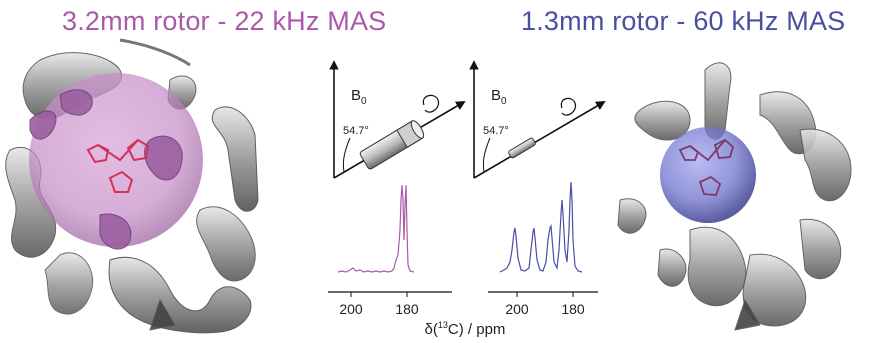  Describe the element at coordinates (224, 21) in the screenshot. I see `title-left: 3.2mm rotor - 22 kHz MAS` at that location.